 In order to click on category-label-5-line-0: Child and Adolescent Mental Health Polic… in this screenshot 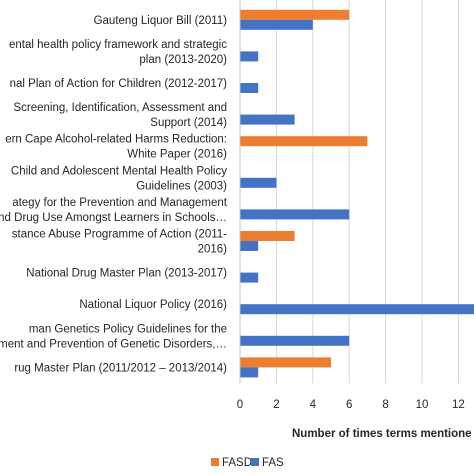, I will do `click(119, 171)`.